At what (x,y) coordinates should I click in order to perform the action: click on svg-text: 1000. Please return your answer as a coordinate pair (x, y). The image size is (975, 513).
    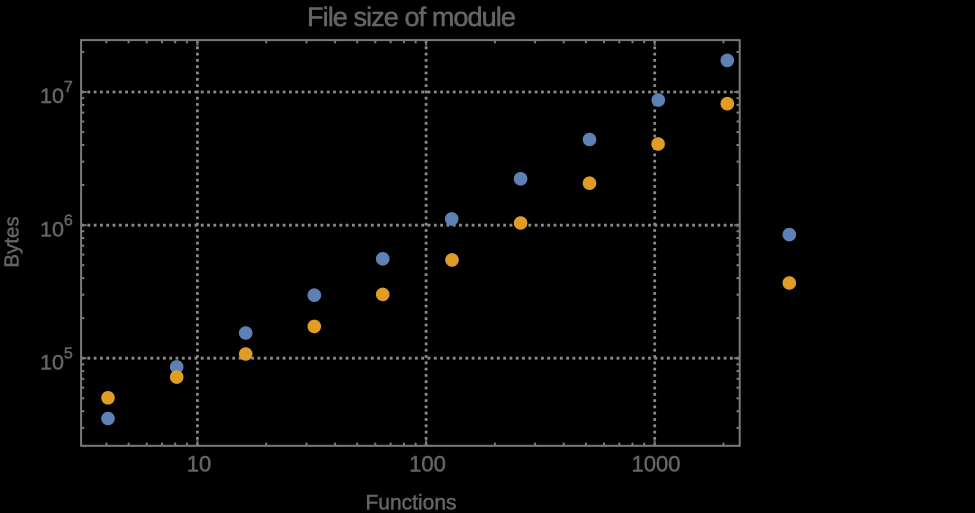
    Looking at the image, I should click on (656, 464).